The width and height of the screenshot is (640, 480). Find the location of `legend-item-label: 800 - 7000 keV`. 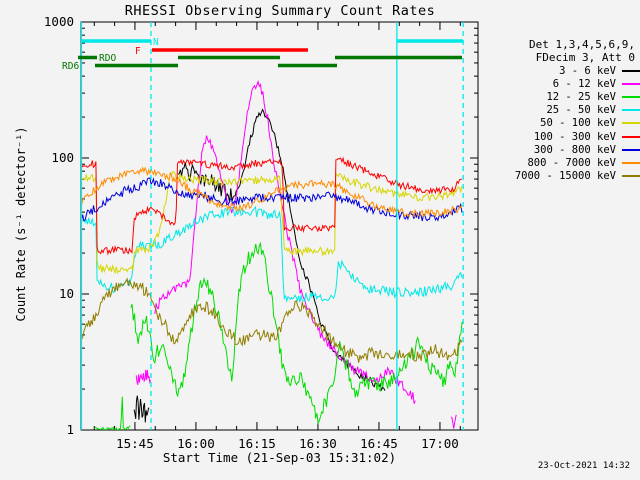

legend-item-label: 800 - 7000 keV is located at coordinates (571, 162).